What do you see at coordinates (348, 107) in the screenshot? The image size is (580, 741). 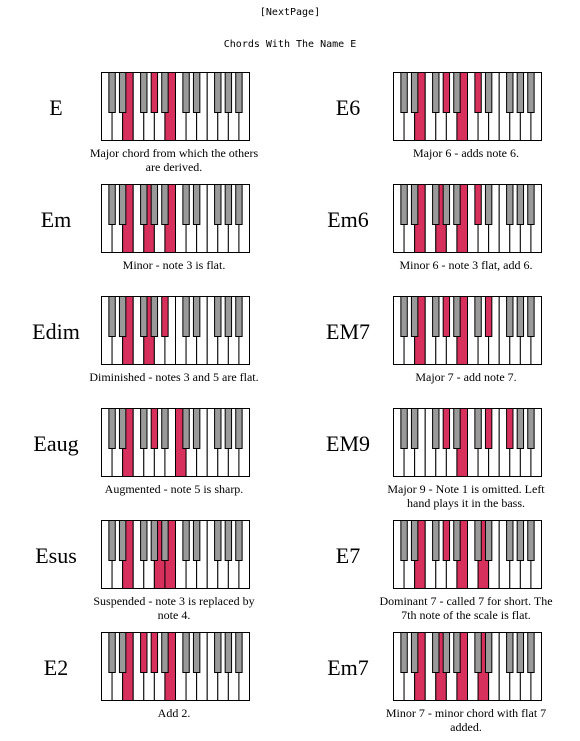 I see `chord-name-e6: E6` at bounding box center [348, 107].